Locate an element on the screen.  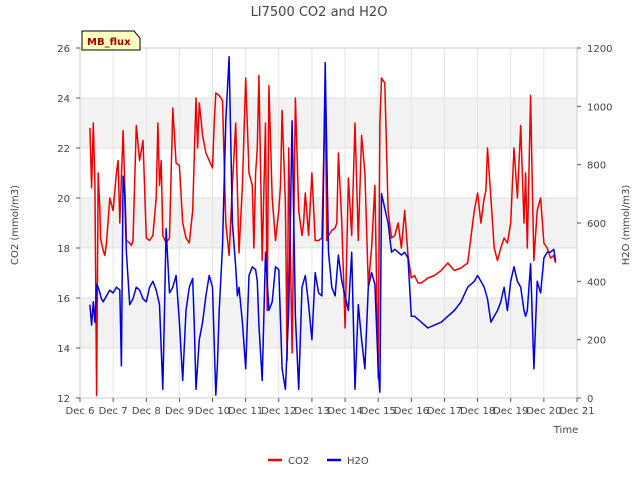
y-tick-label-left: 12 is located at coordinates (63, 399).